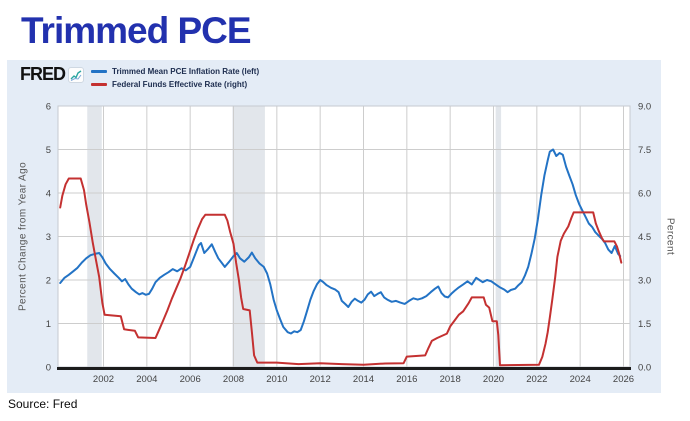 This screenshot has width=690, height=421. What do you see at coordinates (180, 84) in the screenshot?
I see `legend-label-fed-funds: Federal Funds Effective Rate (right)` at bounding box center [180, 84].